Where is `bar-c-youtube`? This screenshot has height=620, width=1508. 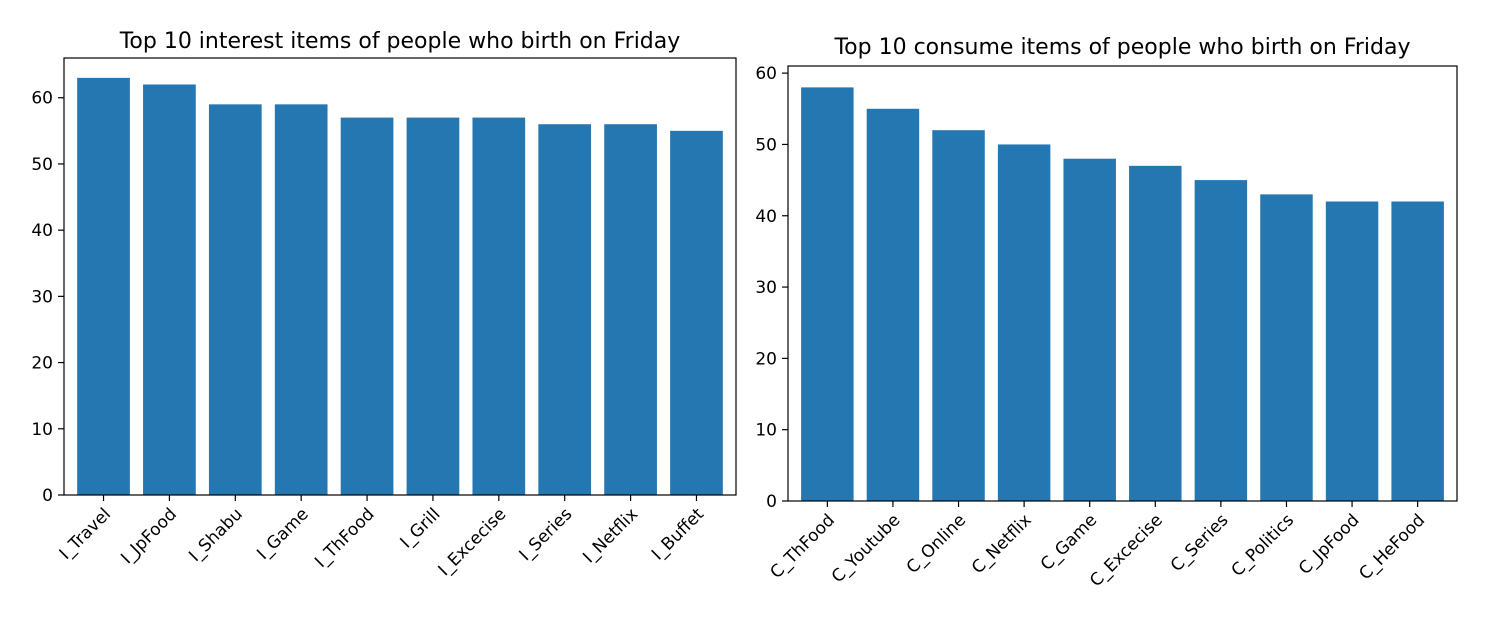
bar-c-youtube is located at coordinates (893, 304).